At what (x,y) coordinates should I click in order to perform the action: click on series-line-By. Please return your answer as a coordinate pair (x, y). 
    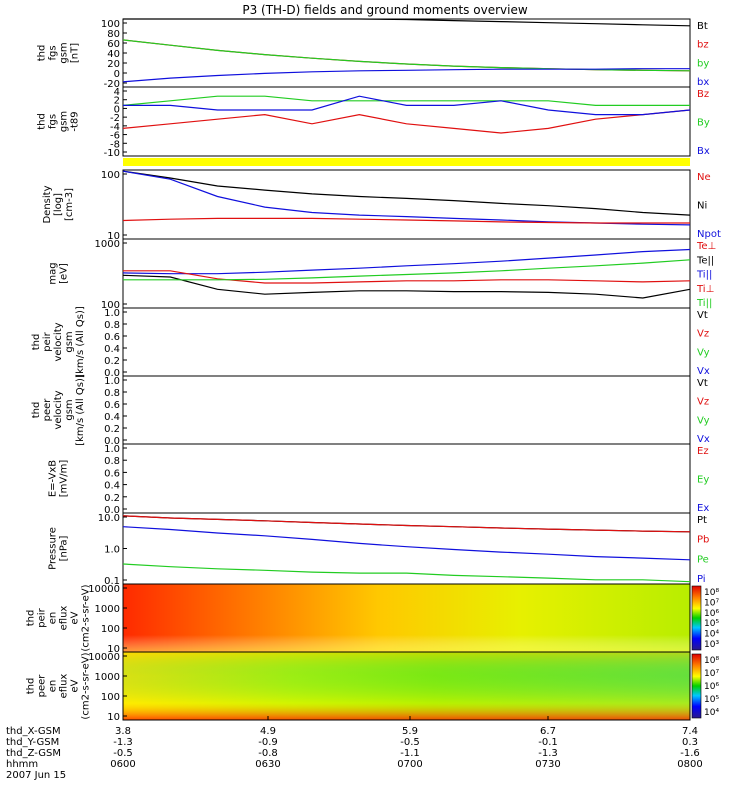
    Looking at the image, I should click on (406, 101).